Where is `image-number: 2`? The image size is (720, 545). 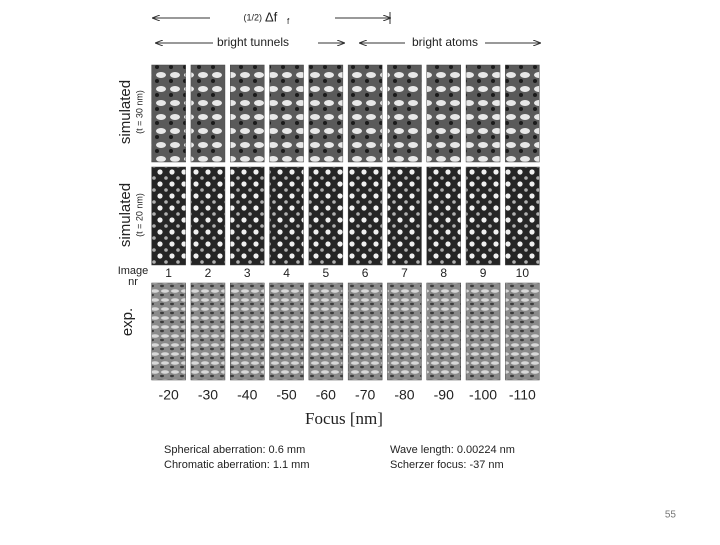
image-number: 2 is located at coordinates (208, 273).